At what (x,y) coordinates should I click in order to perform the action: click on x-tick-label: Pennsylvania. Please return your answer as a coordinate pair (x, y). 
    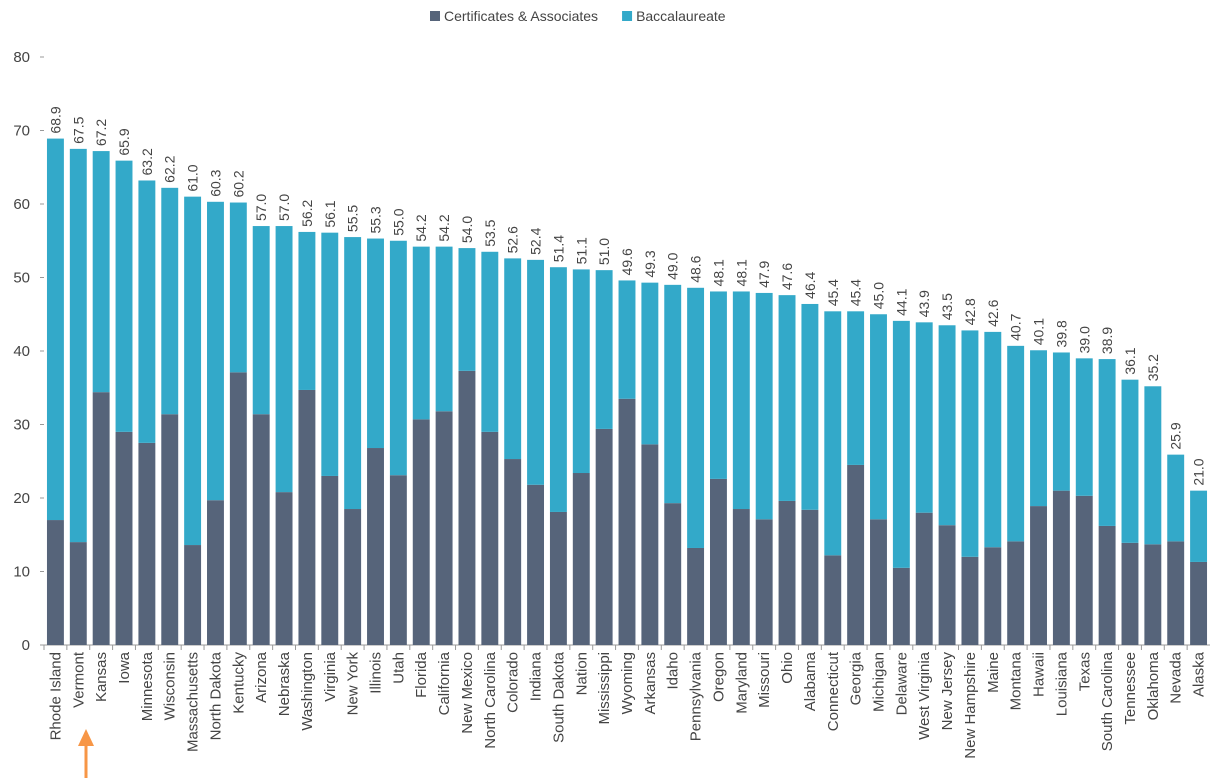
    Looking at the image, I should click on (696, 696).